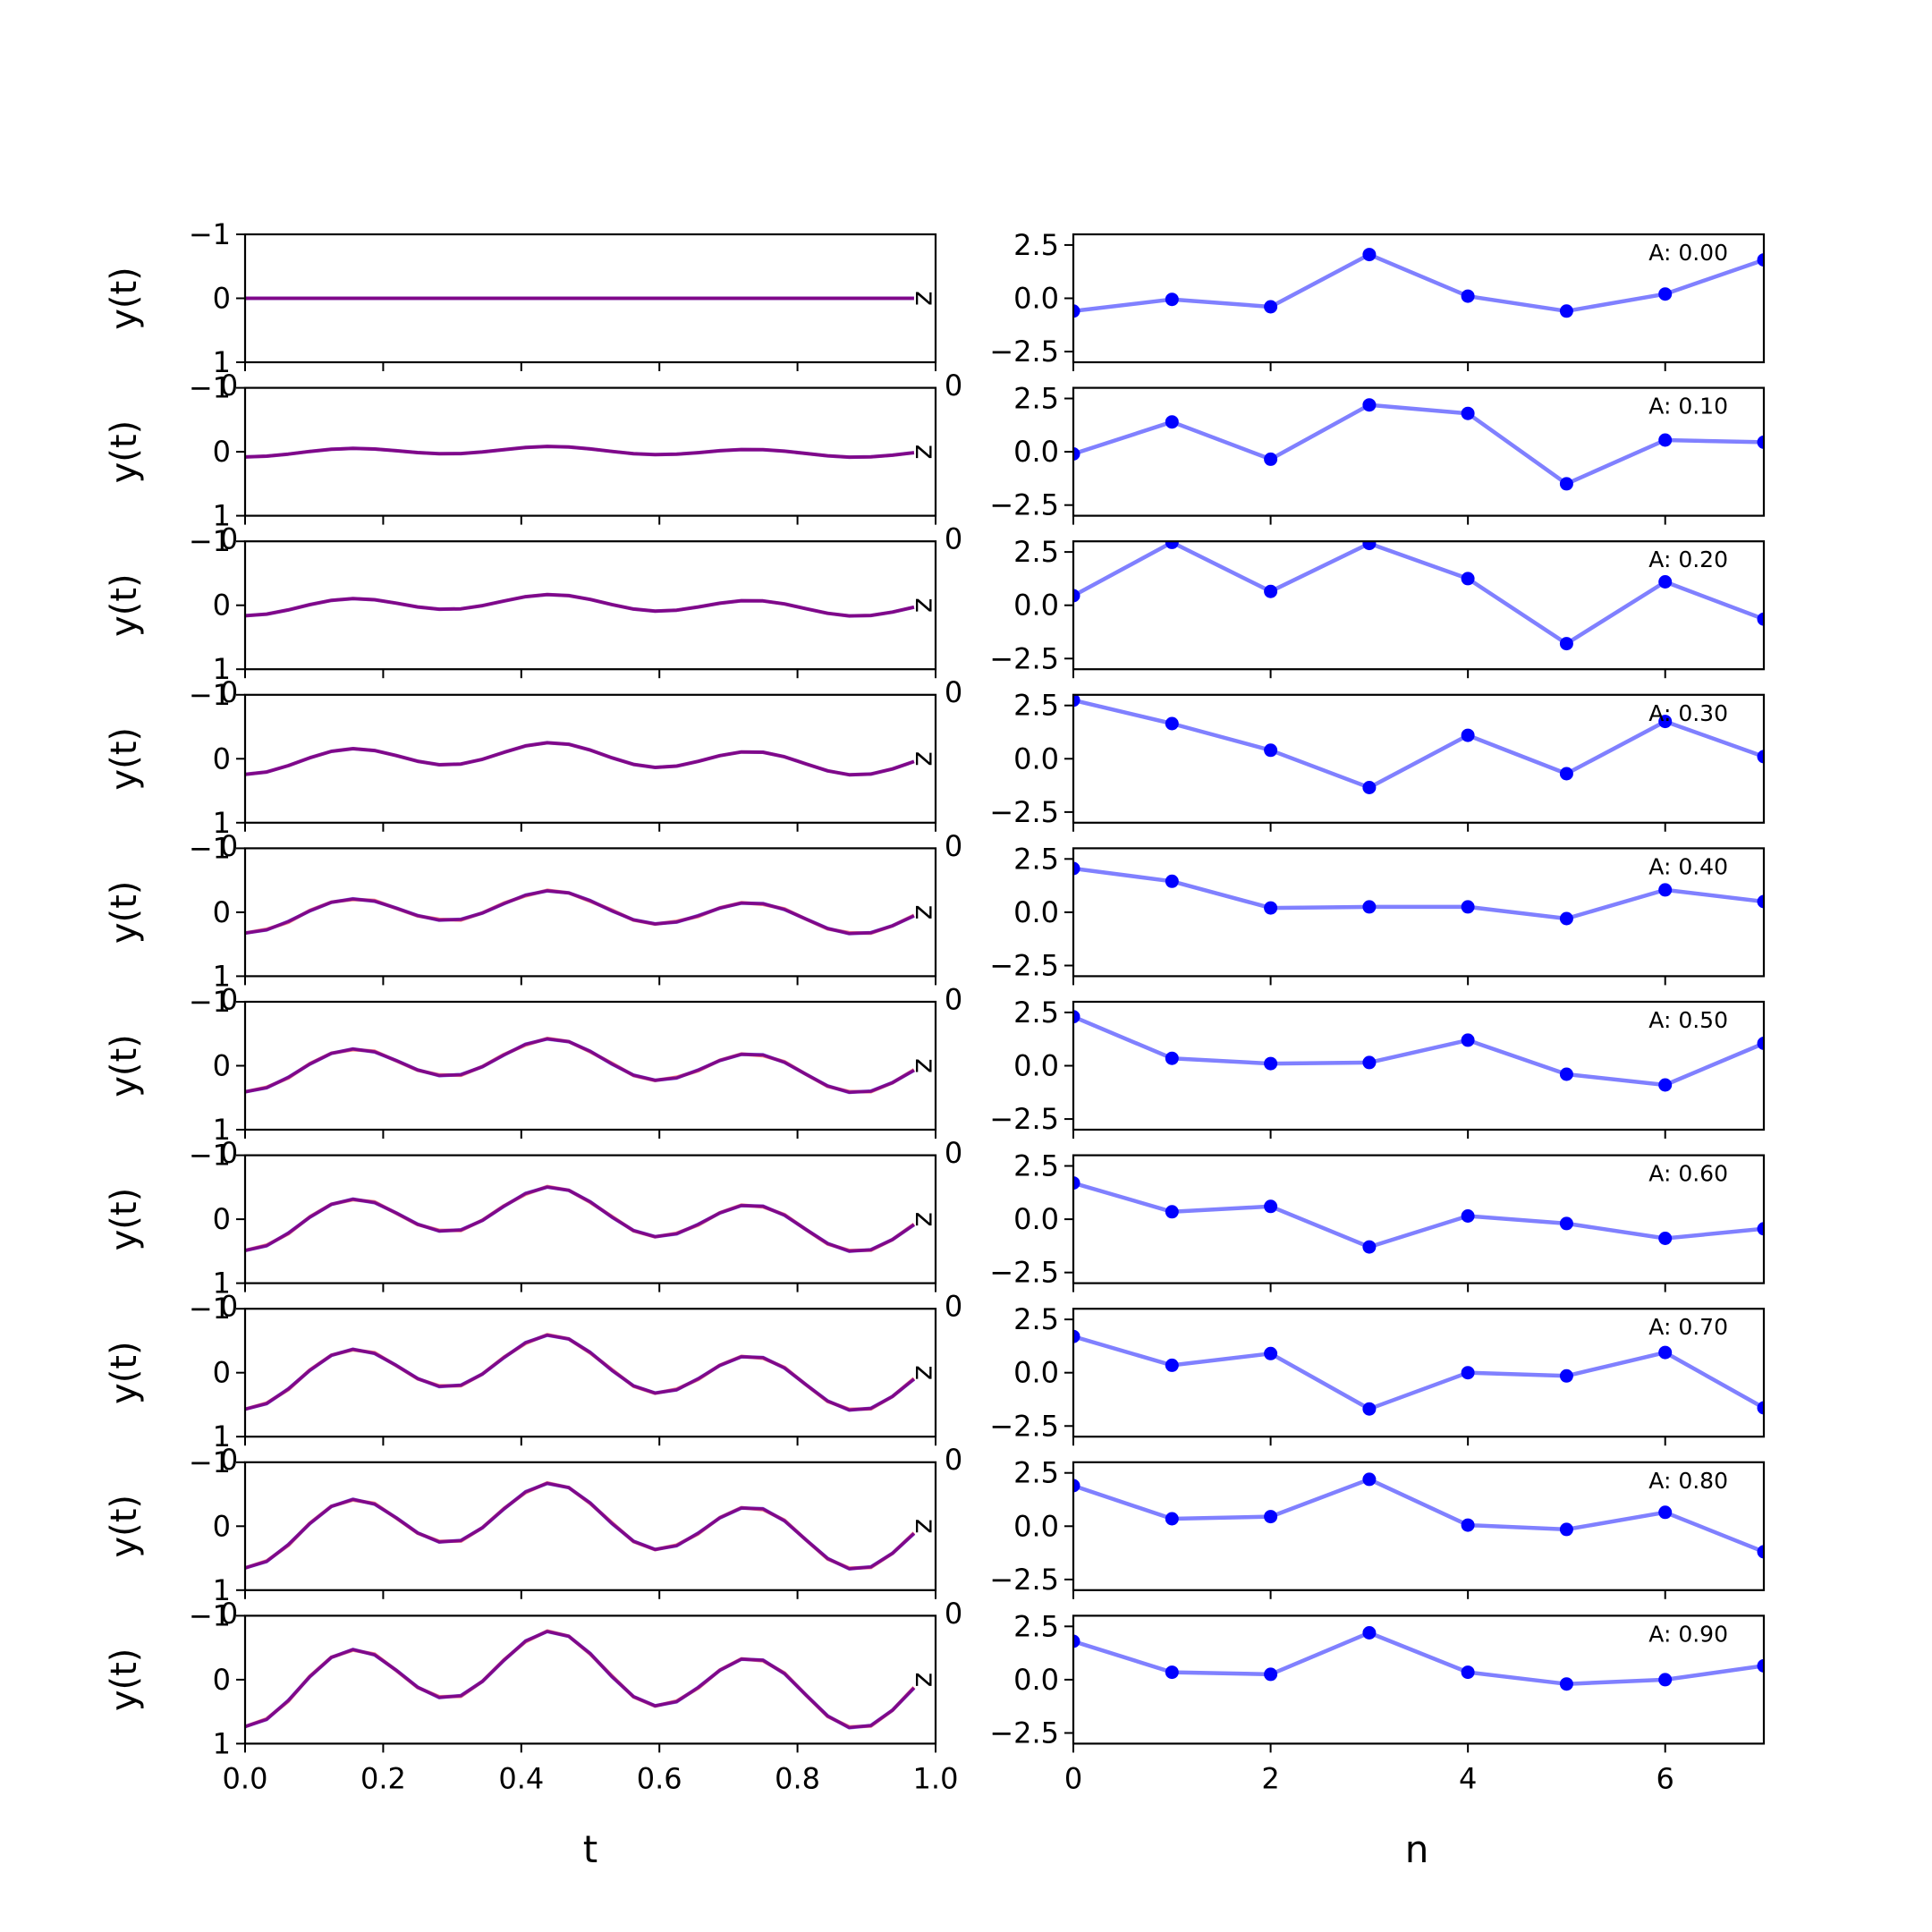 This screenshot has height=1932, width=1932. I want to click on discrete-panel: 2.5 0.0 −2.5 A: 0.00, so click(1377, 299).